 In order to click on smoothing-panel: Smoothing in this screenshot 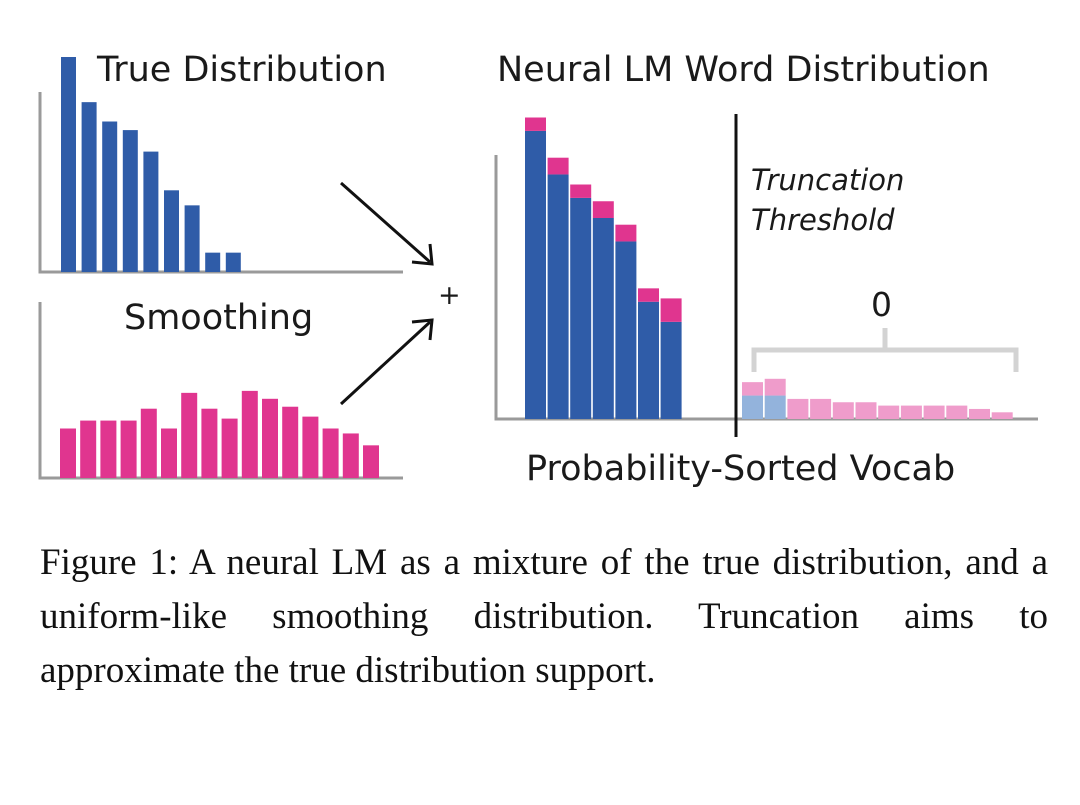, I will do `click(220, 389)`.